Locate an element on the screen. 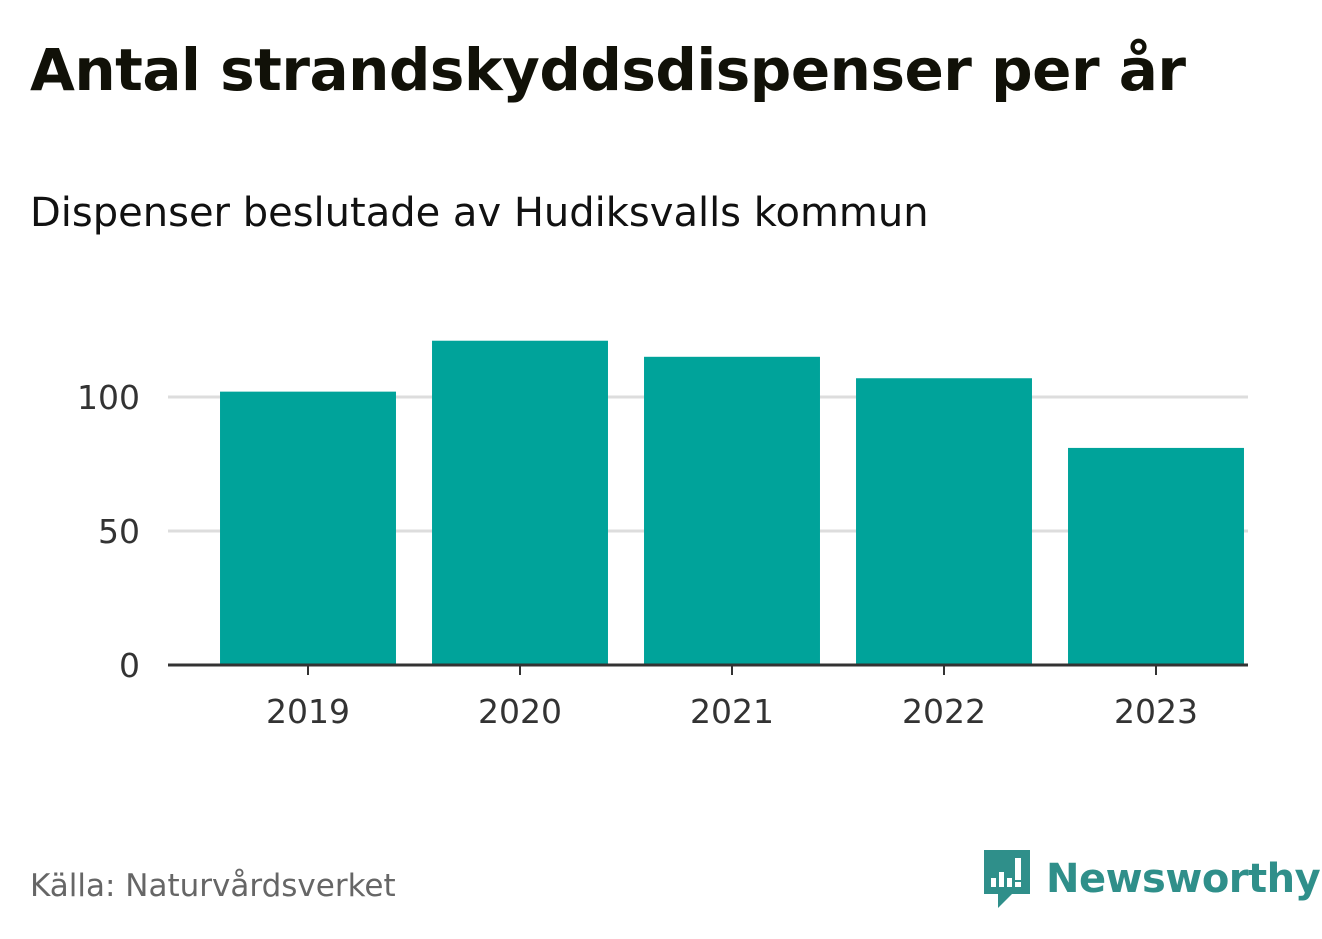  bar-2023 is located at coordinates (1156, 556).